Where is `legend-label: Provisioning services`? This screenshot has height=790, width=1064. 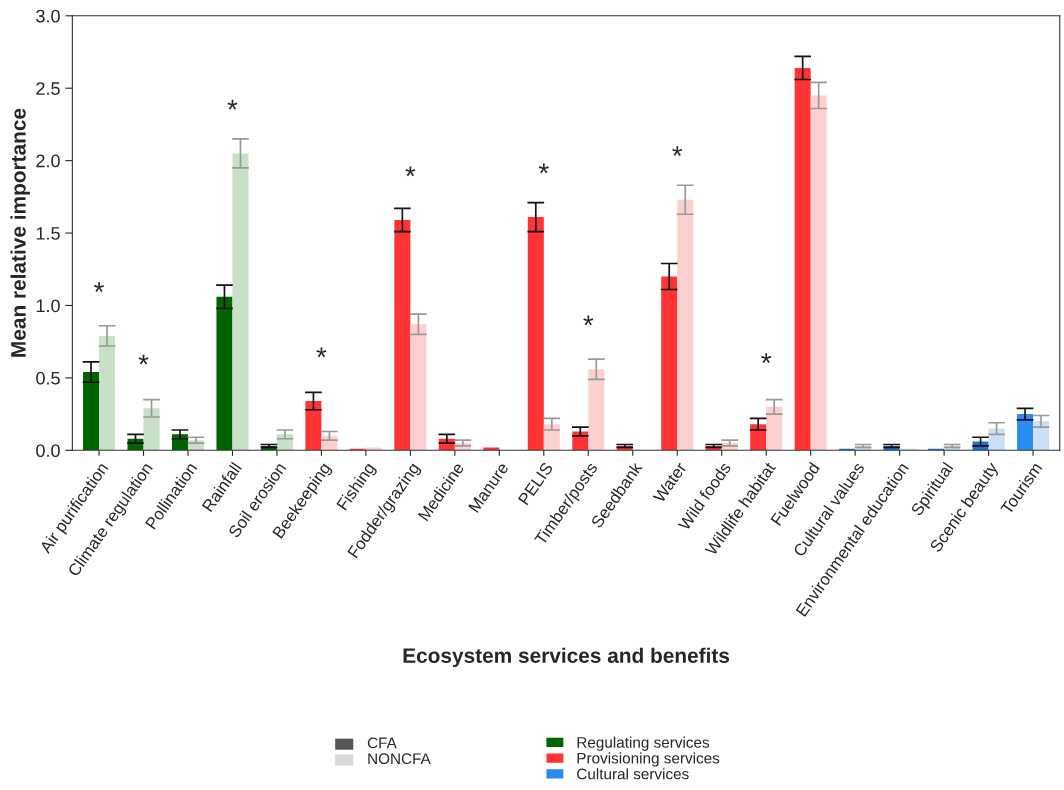
legend-label: Provisioning services is located at coordinates (648, 759).